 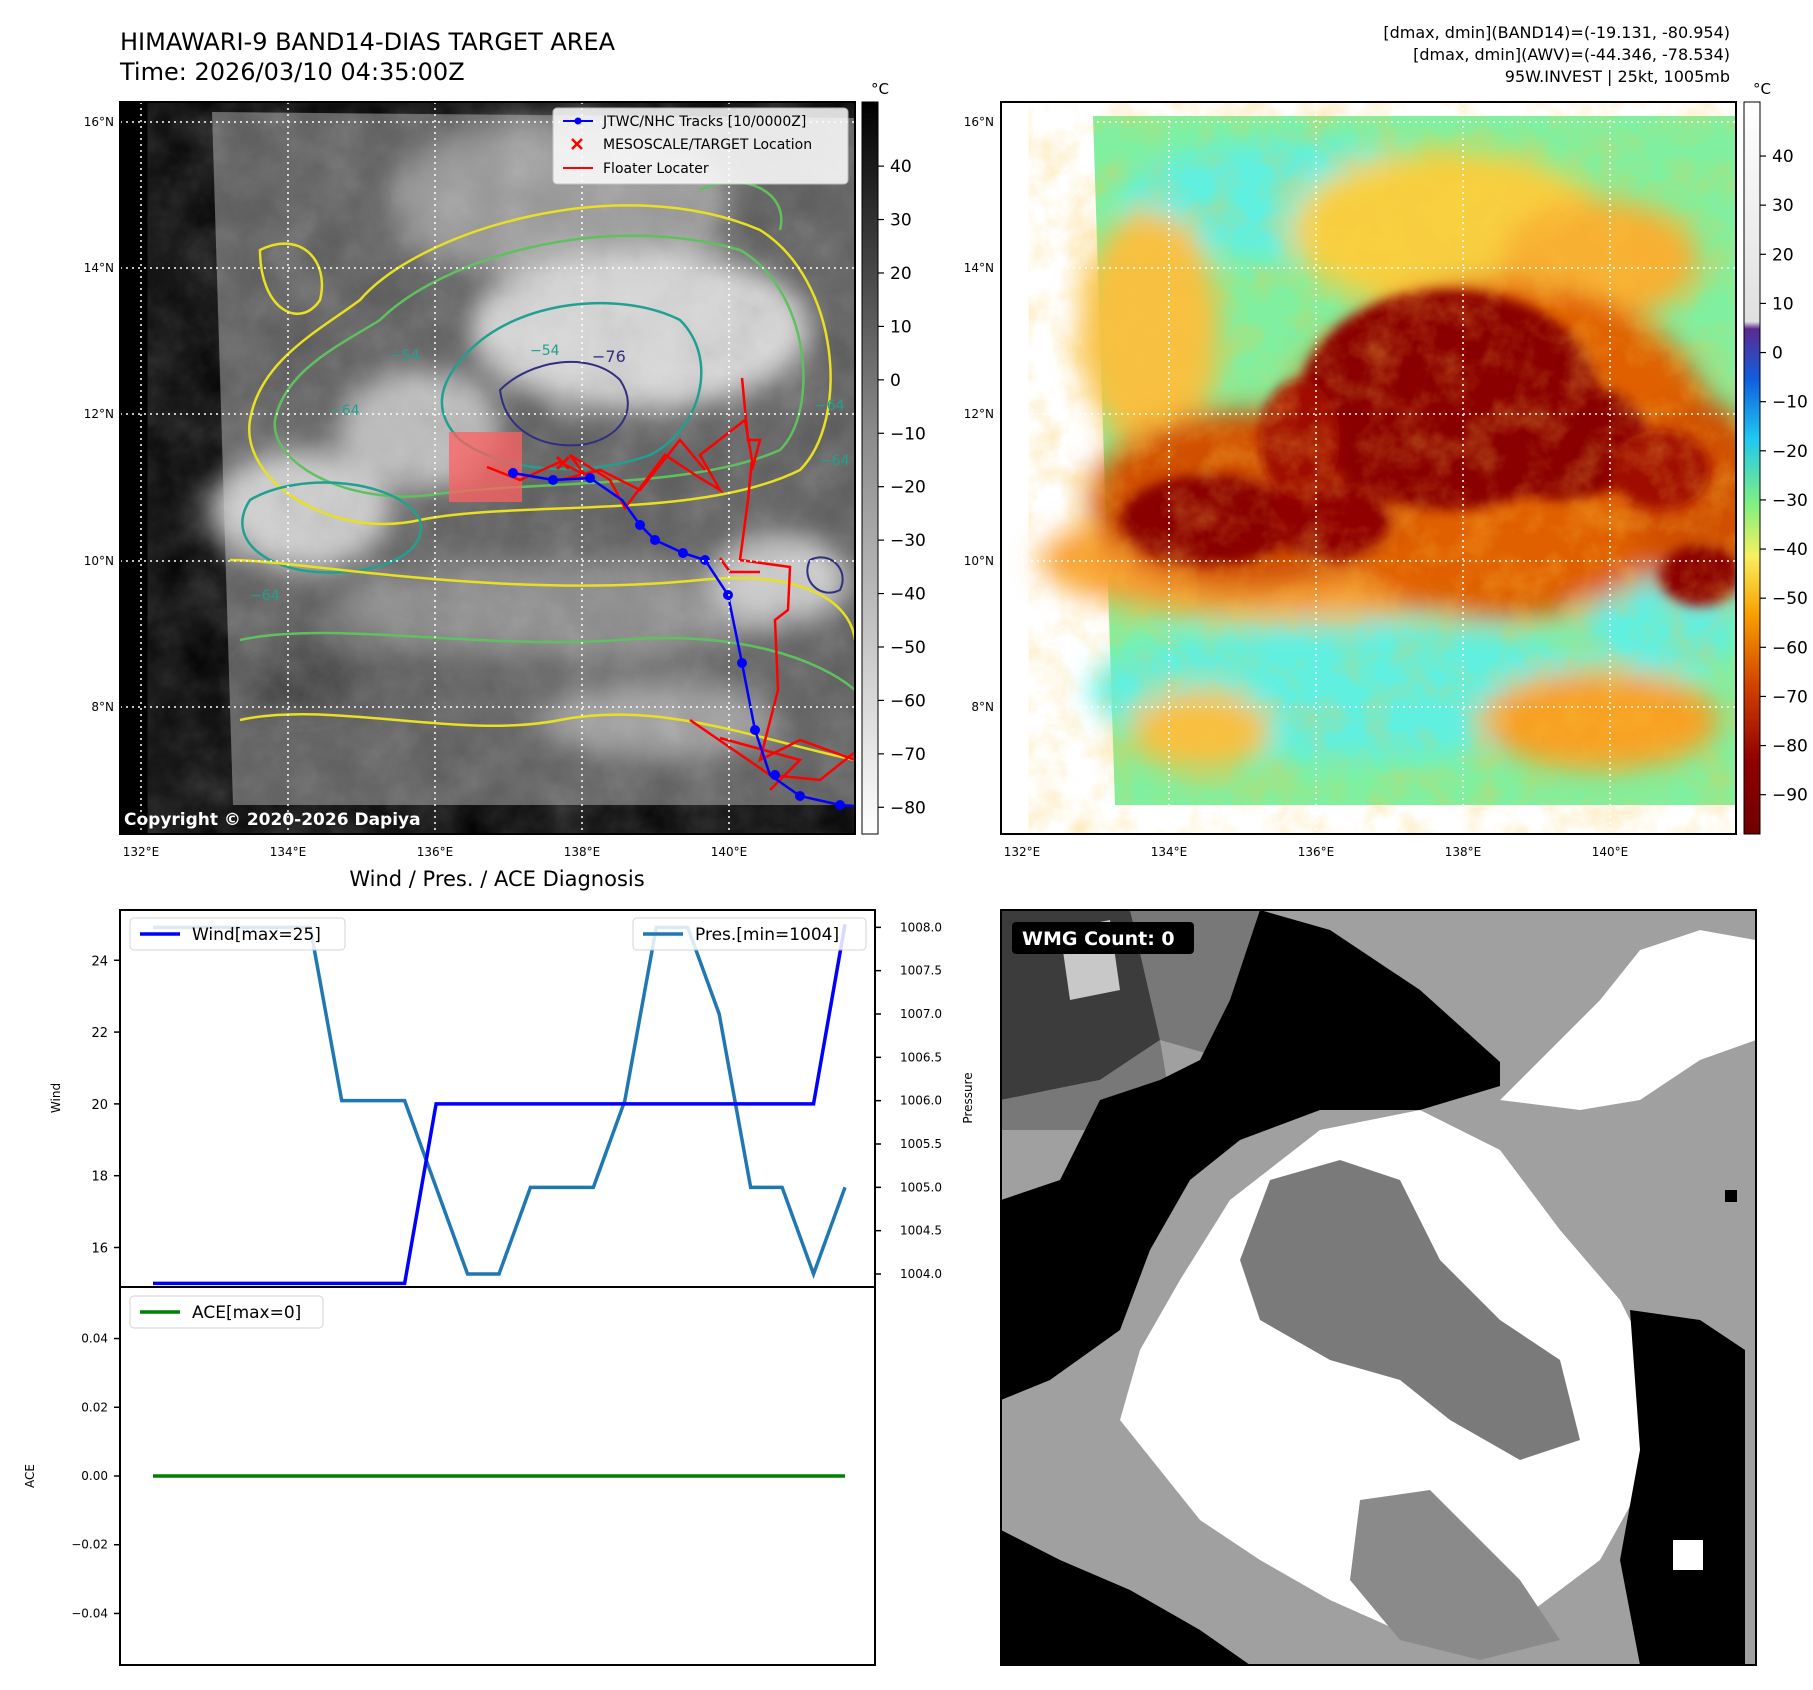 What do you see at coordinates (908, 808) in the screenshot?
I see `colorbar-tick-label: −80` at bounding box center [908, 808].